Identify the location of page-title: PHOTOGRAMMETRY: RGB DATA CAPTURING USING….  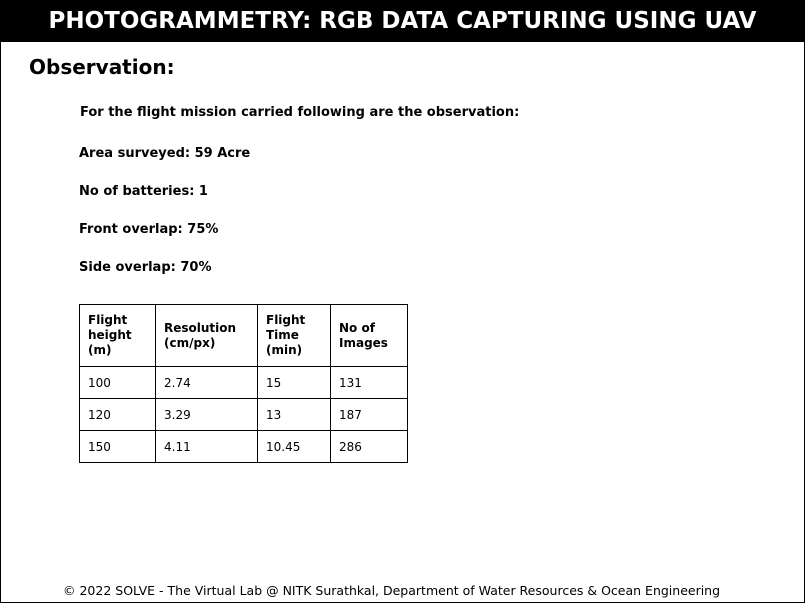
(402, 21).